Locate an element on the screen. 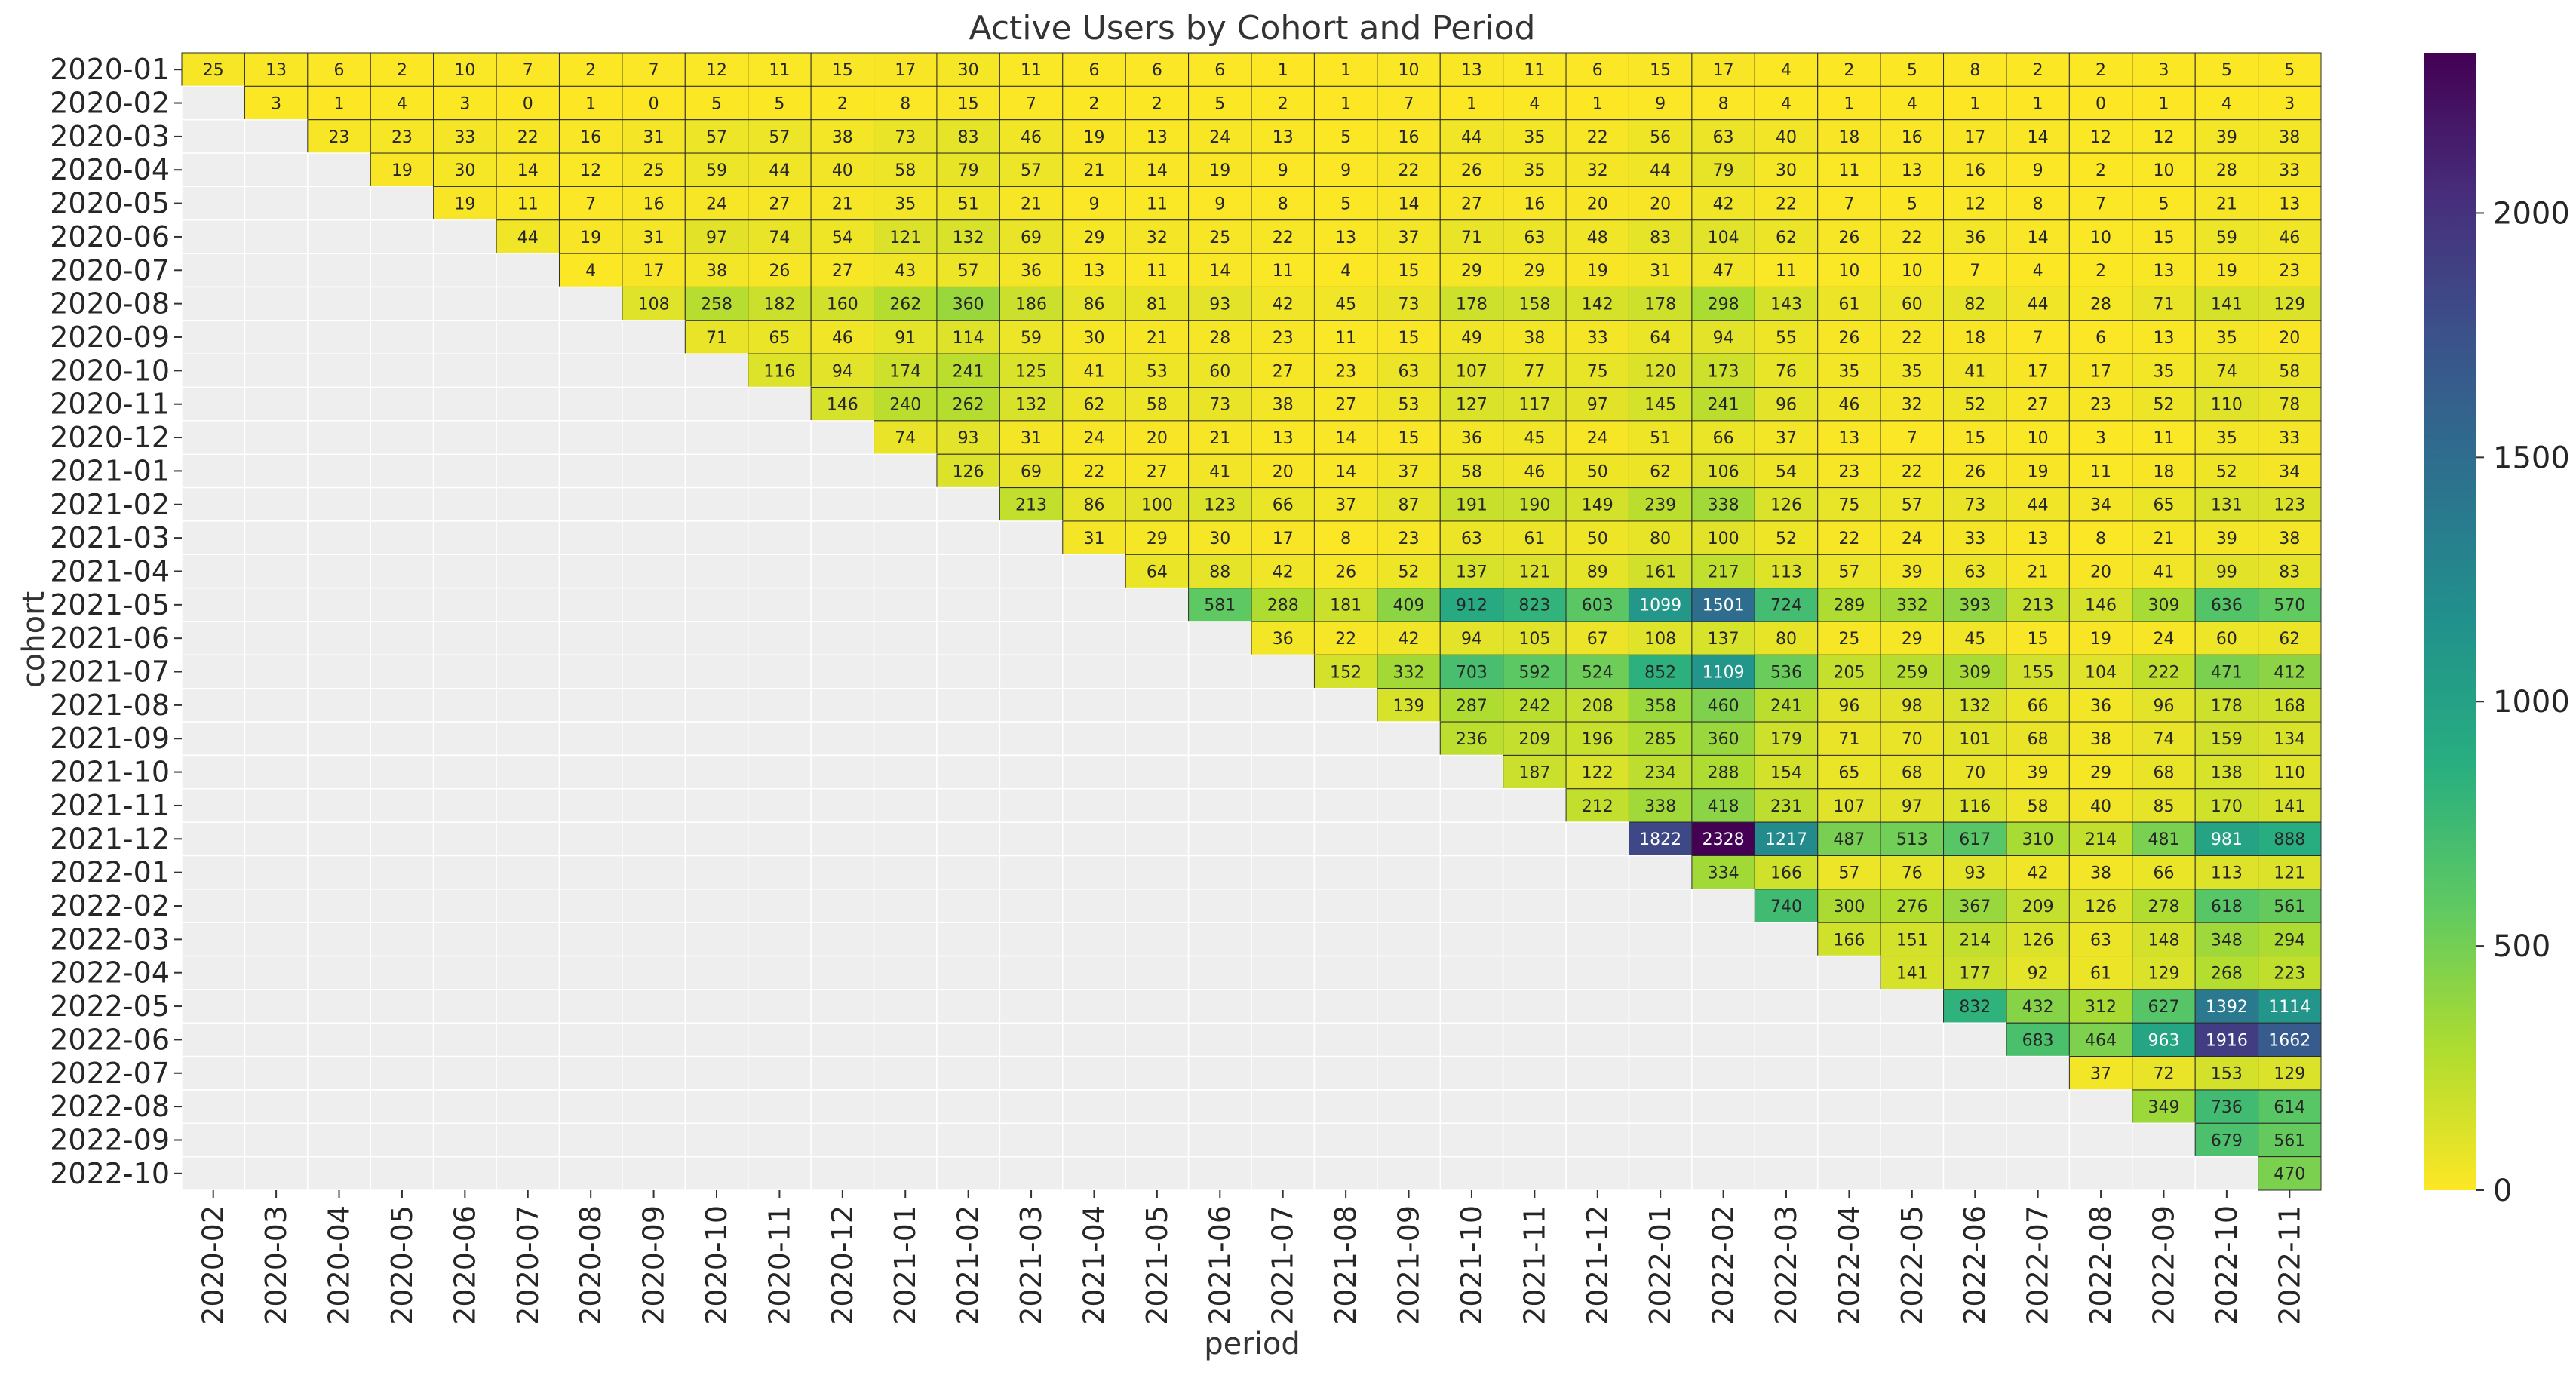  cell-value-label: 10 is located at coordinates (464, 70).